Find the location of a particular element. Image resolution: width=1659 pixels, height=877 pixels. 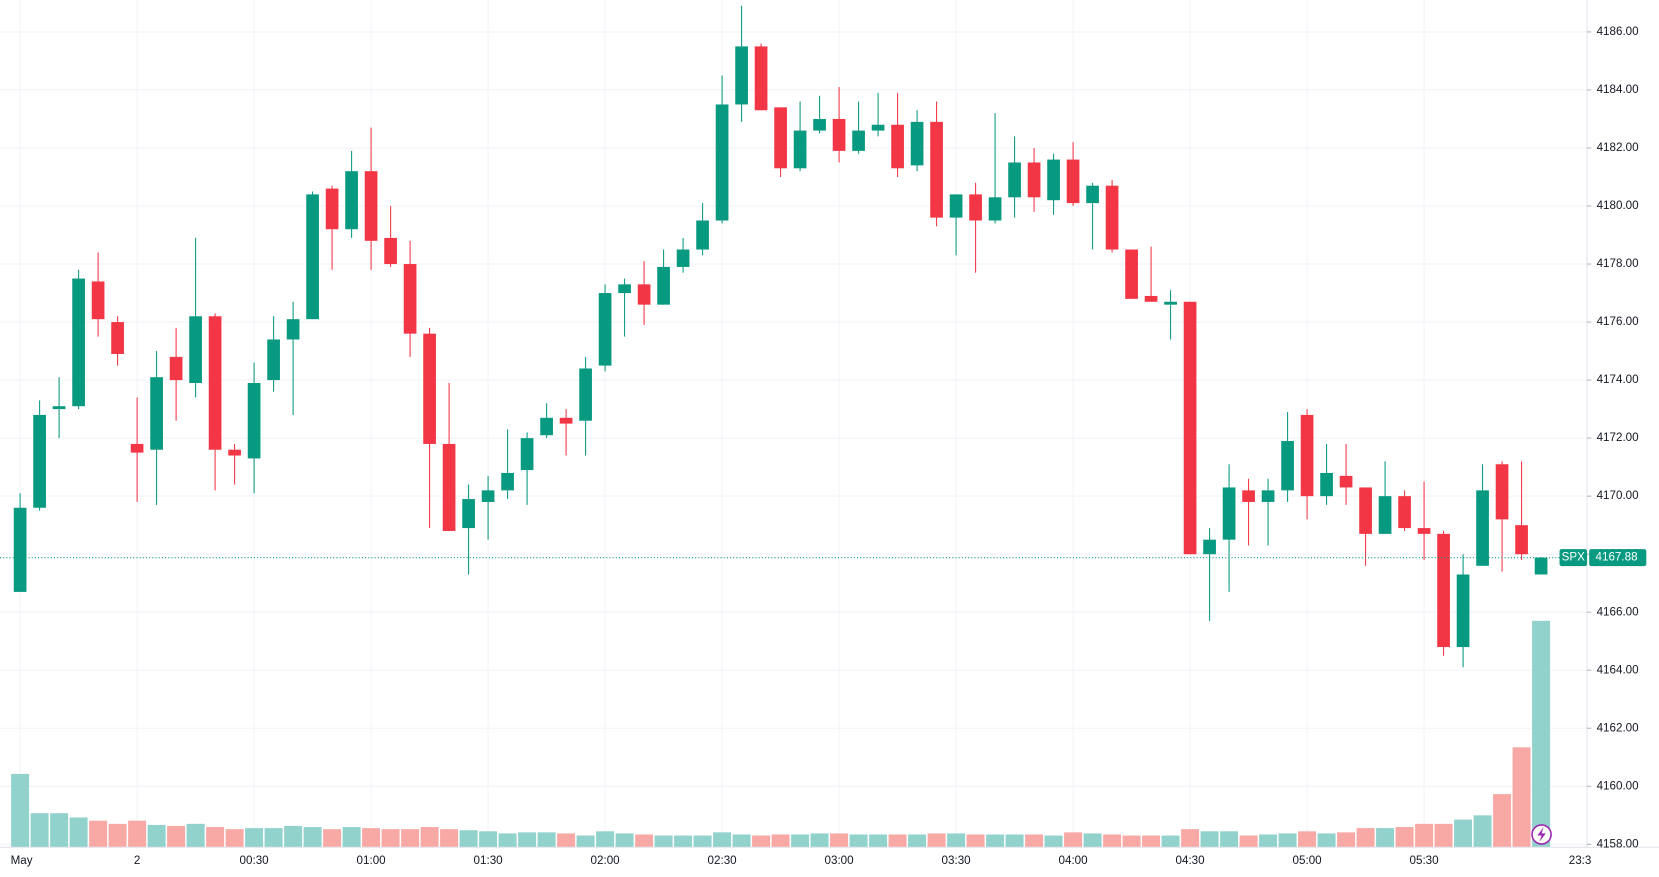

x-tick-label: 01:30 is located at coordinates (489, 860).